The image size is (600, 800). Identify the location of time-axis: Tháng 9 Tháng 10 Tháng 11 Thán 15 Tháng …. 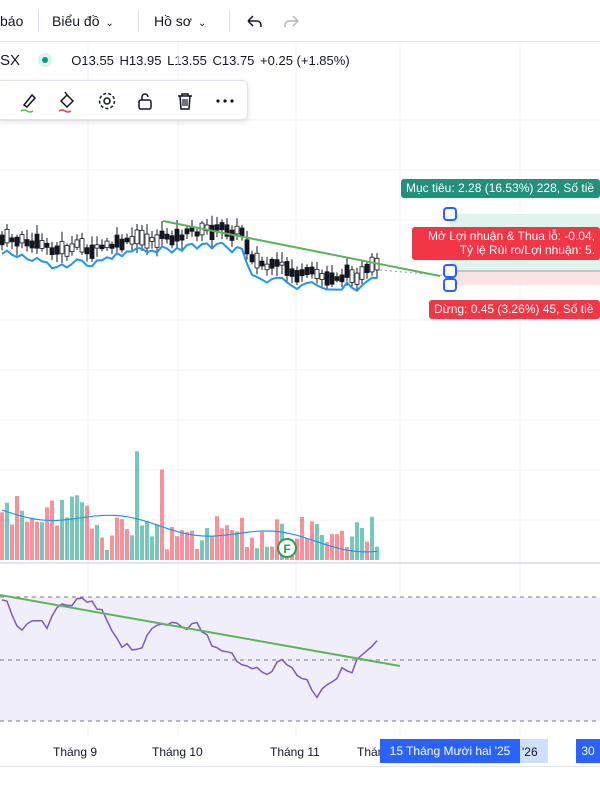
(300, 751).